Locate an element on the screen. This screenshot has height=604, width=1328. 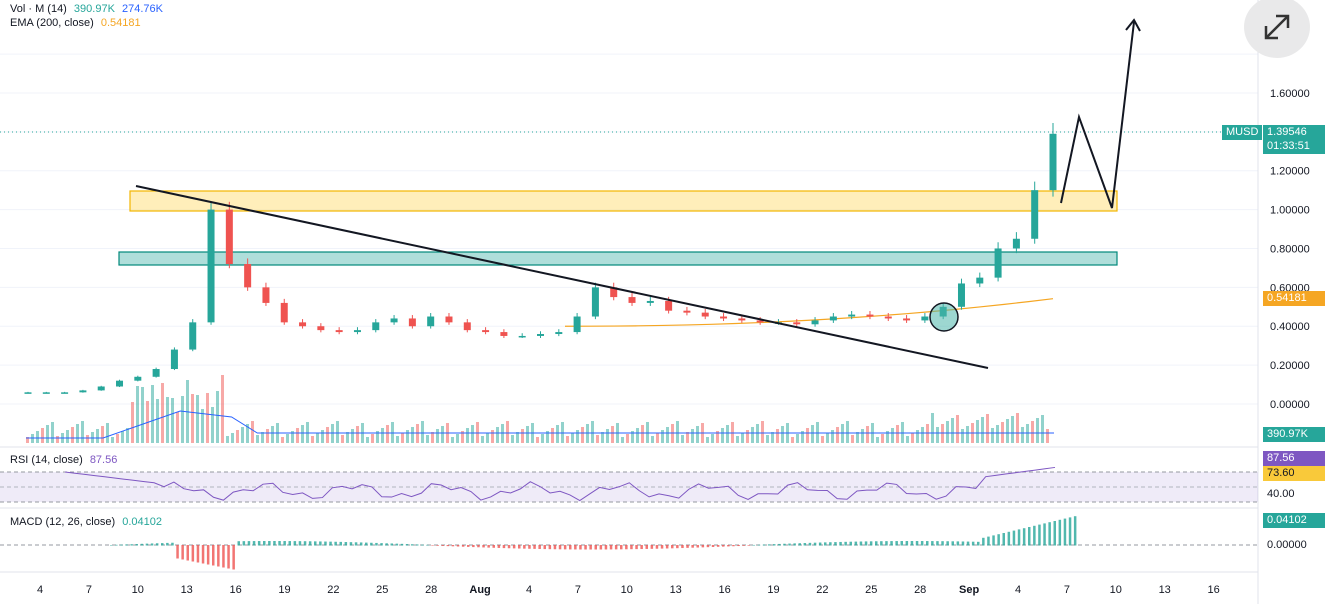
macd-legend: MACD (12, 26, close) 0.04102 is located at coordinates (88, 522).